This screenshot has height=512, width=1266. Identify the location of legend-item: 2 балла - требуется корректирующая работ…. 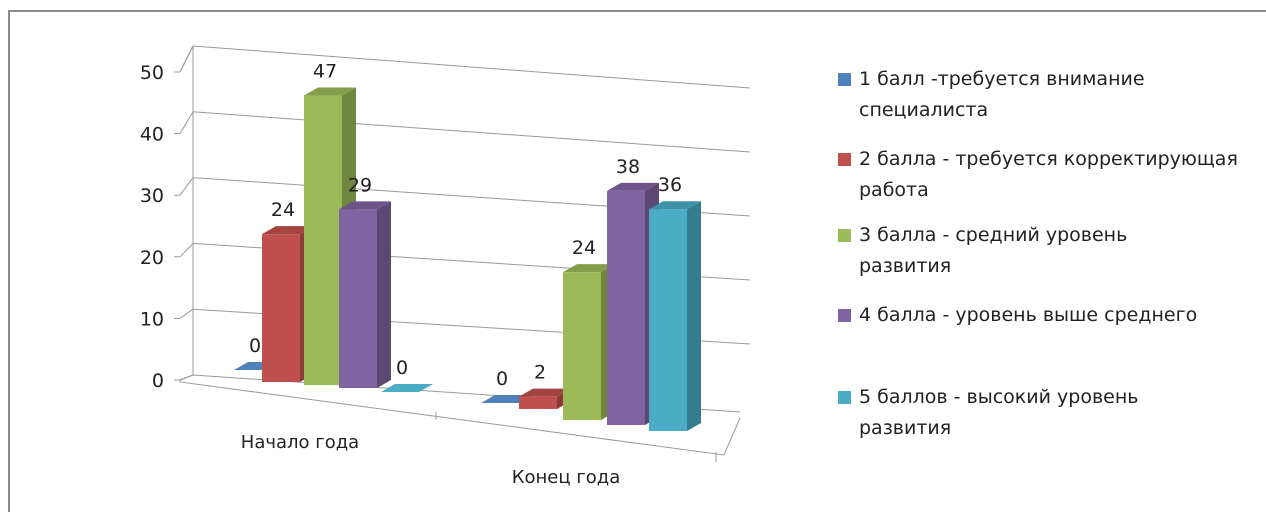
(1048, 176).